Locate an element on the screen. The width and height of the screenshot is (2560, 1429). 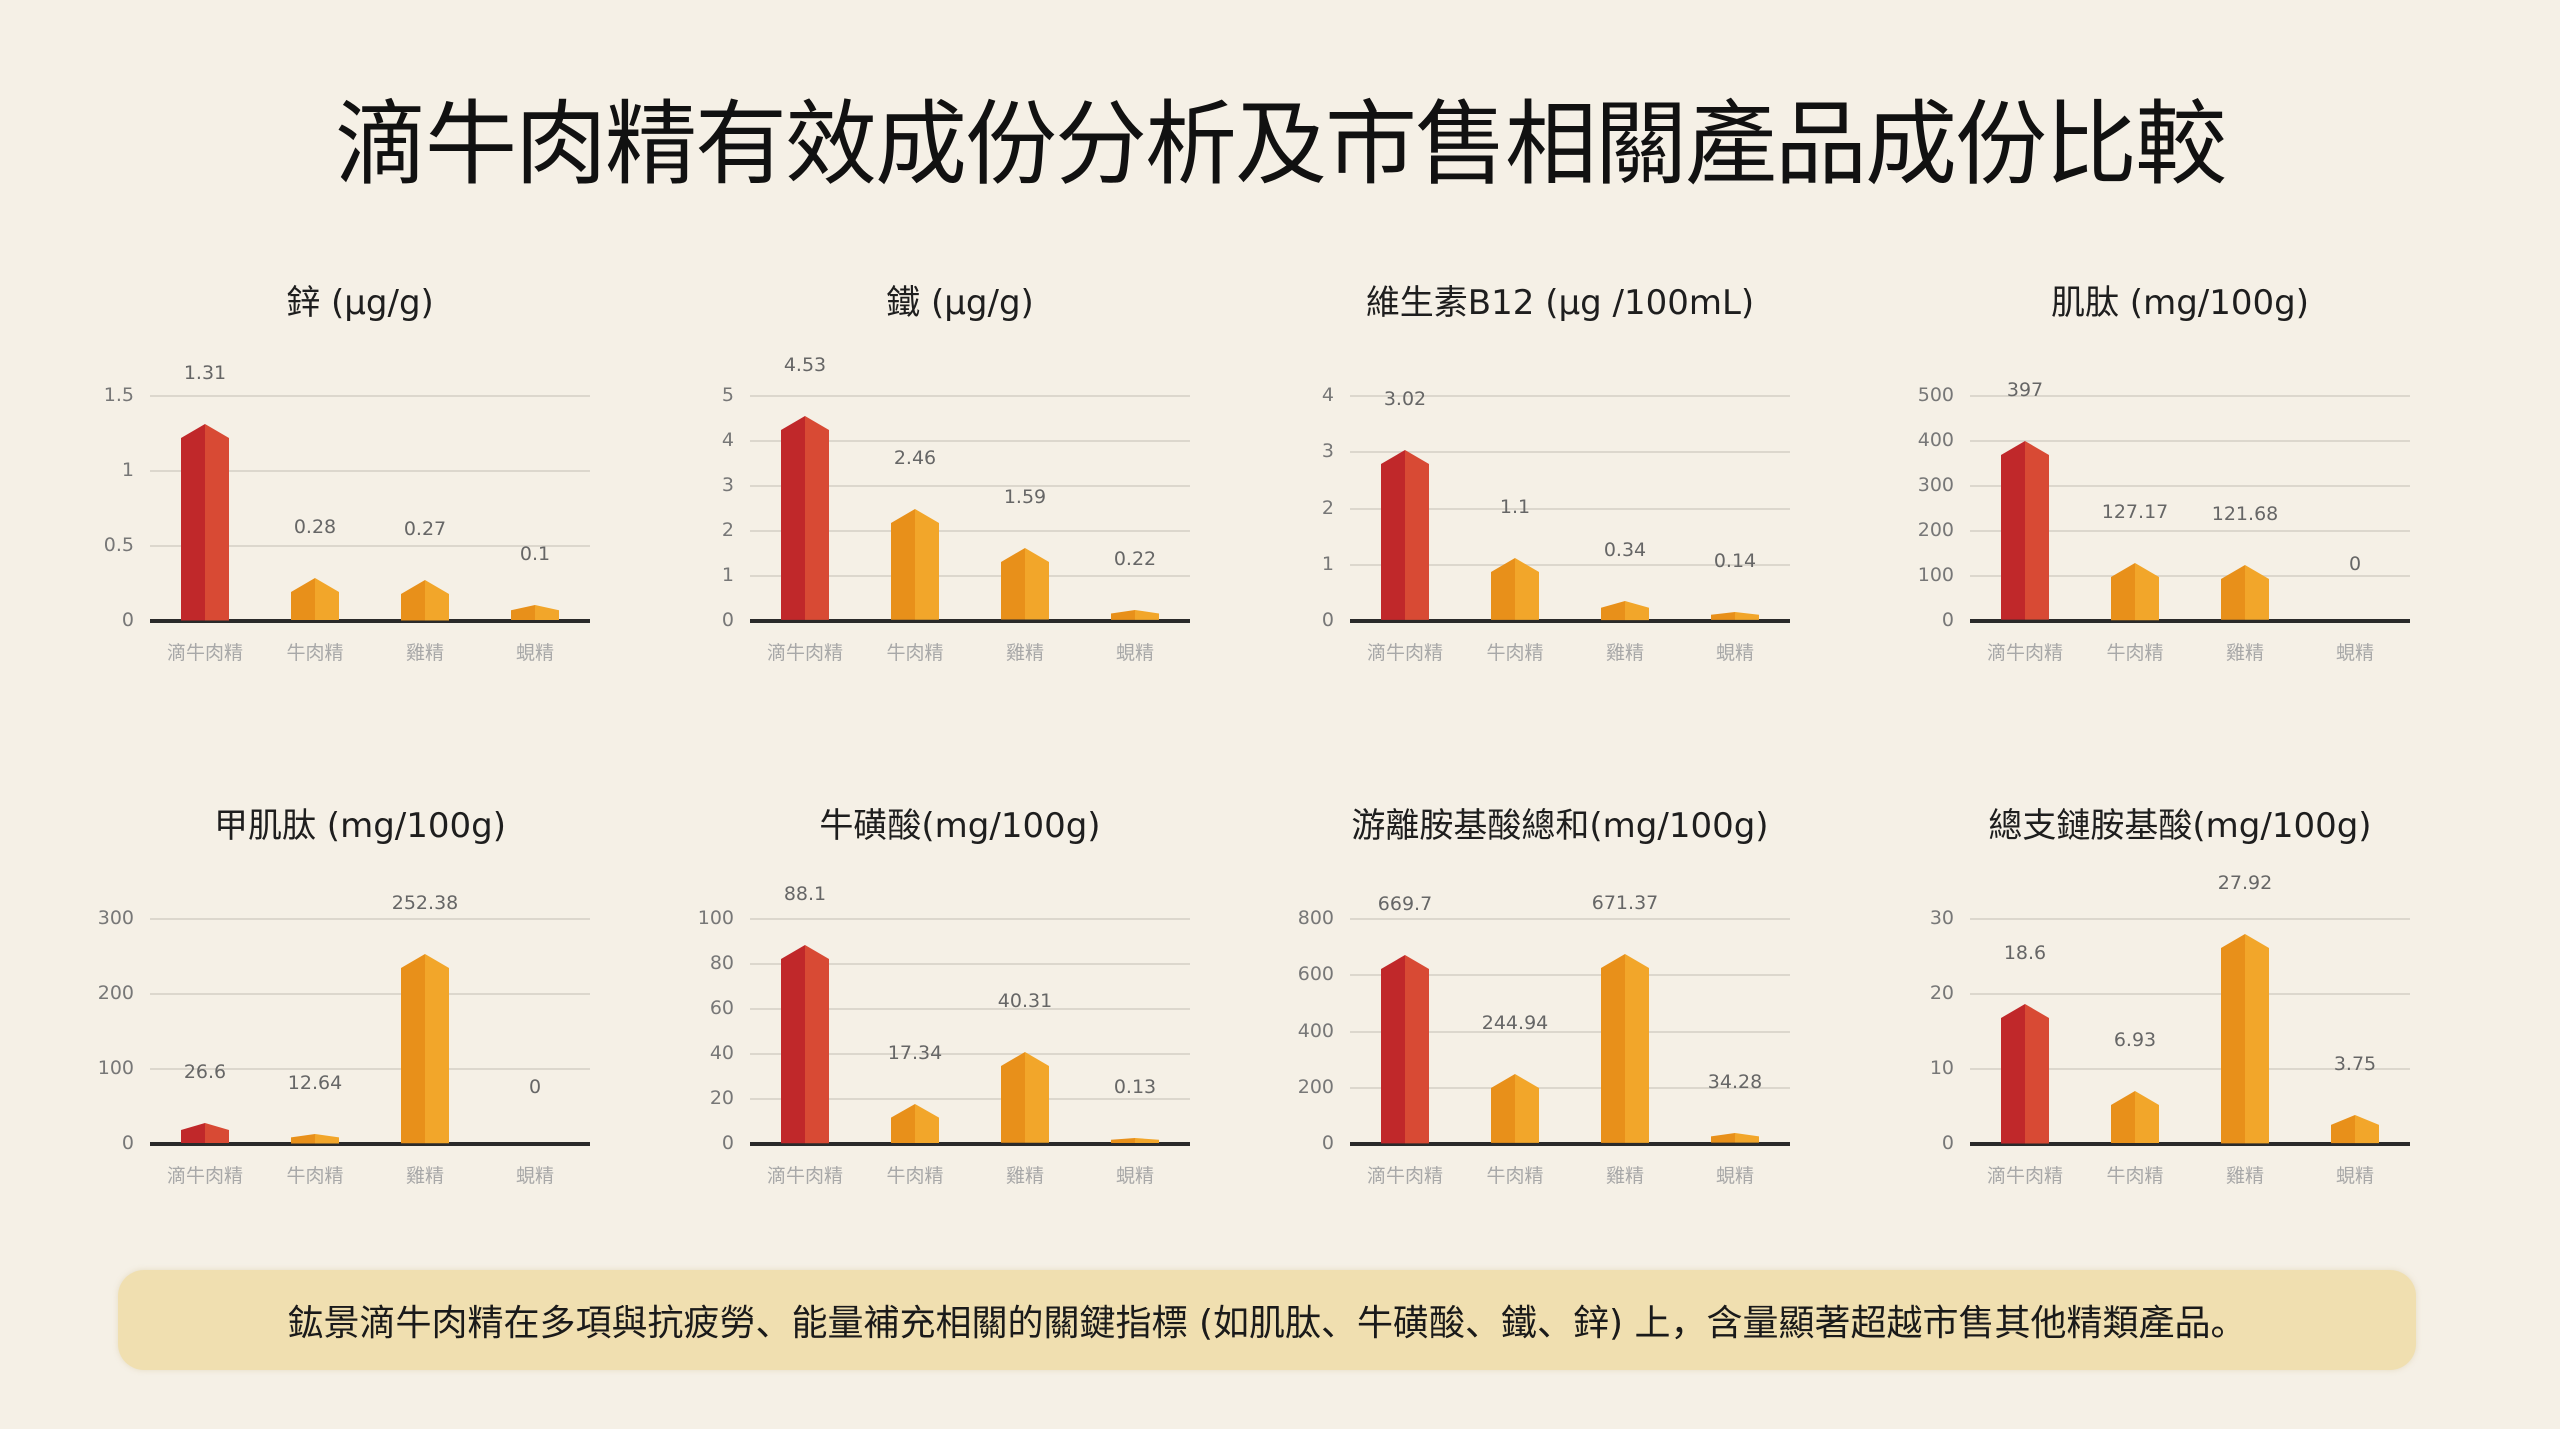
bar-group: 121.68 雞精 is located at coordinates (2245, 529).